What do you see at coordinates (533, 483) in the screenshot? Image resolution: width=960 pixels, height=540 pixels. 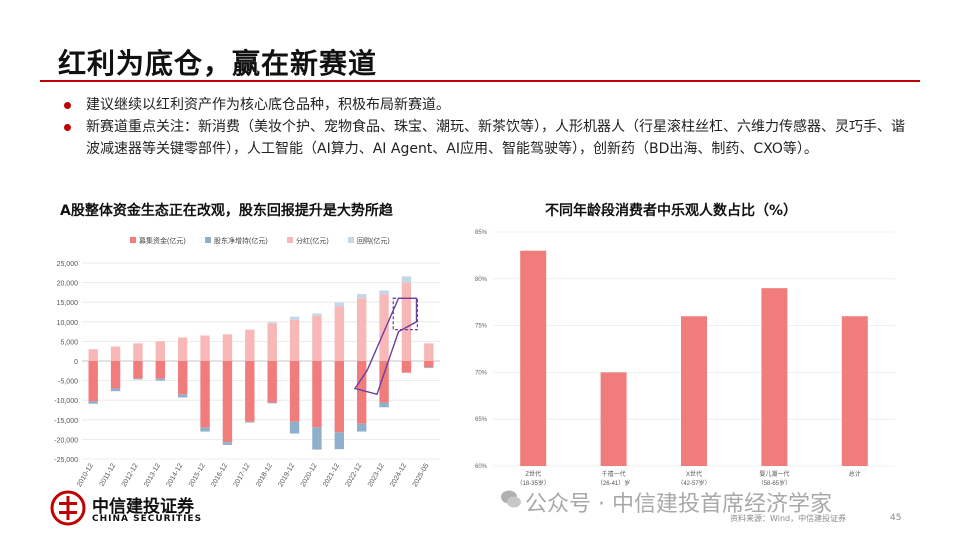 I see `x-tick-sublabel: （18-35岁）` at bounding box center [533, 483].